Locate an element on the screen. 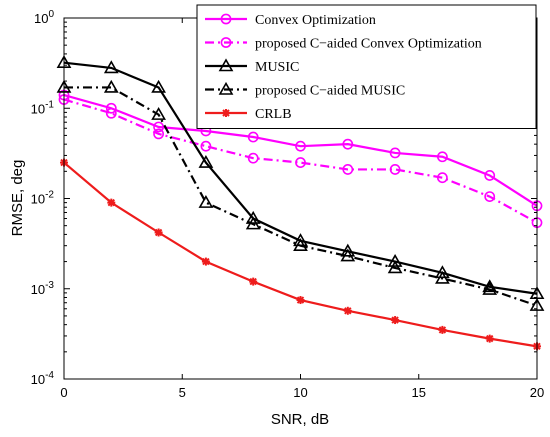 This screenshot has height=437, width=550. y-tick-label: 10⁻³ is located at coordinates (43, 288).